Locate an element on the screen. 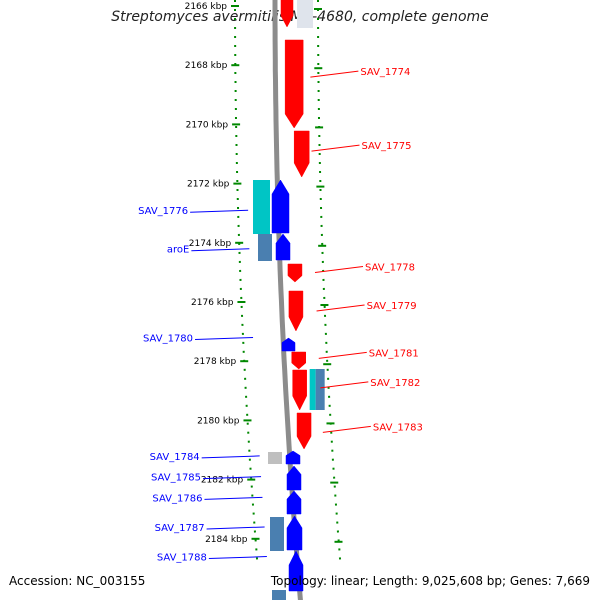  gene-label-sav-1786: SAV_1786 is located at coordinates (177, 498).